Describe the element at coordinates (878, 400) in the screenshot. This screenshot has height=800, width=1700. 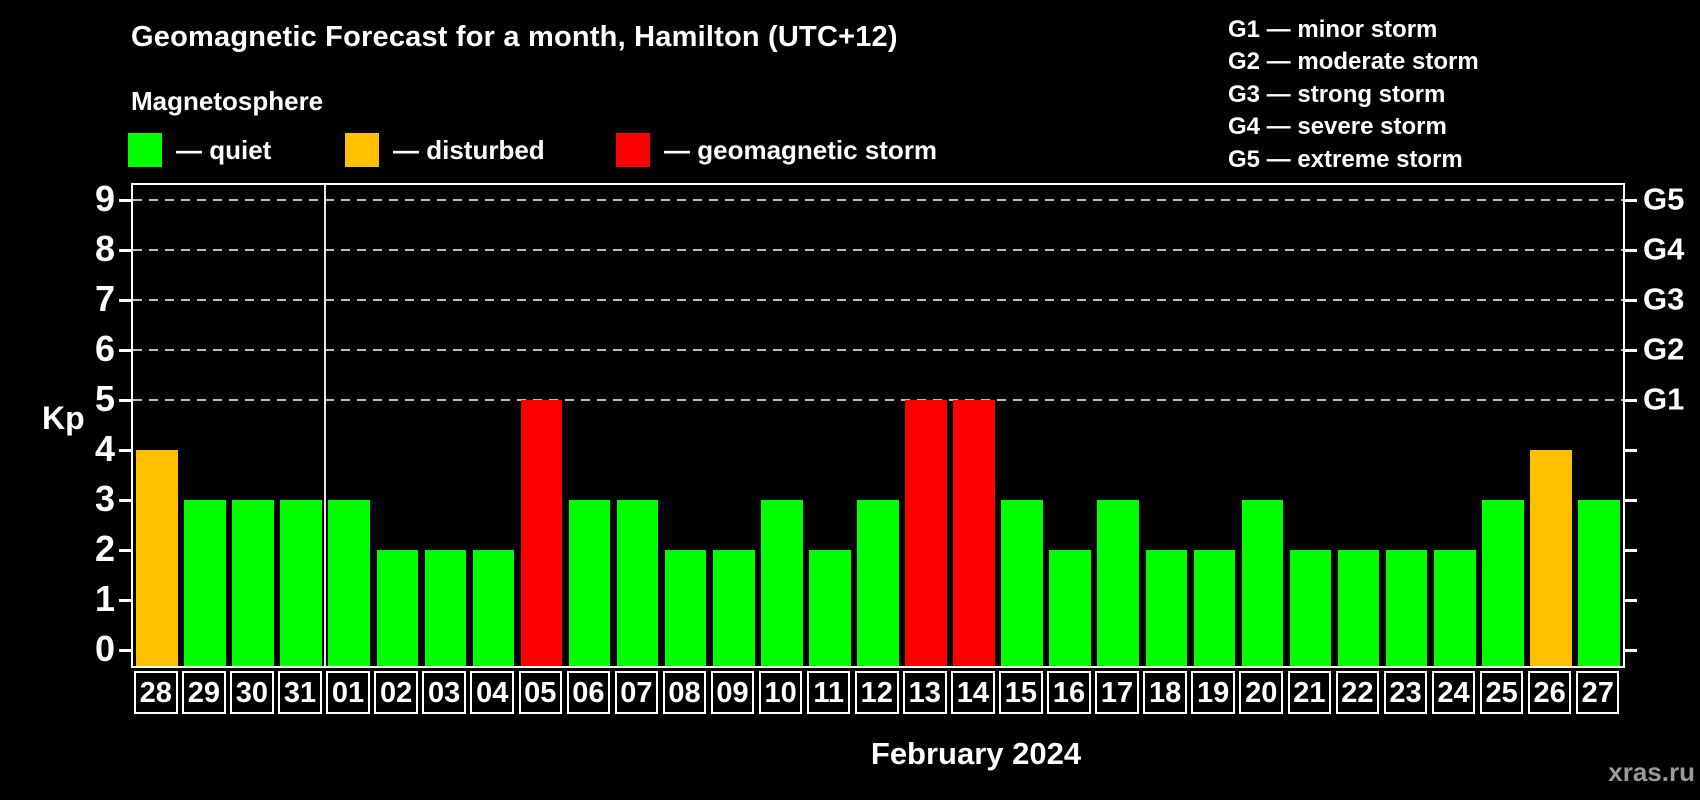
I see `gridline-kp5` at that location.